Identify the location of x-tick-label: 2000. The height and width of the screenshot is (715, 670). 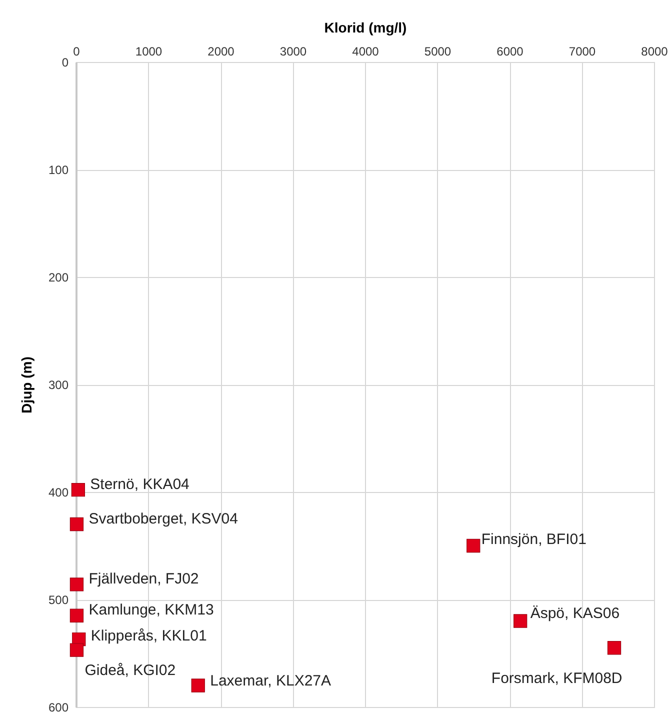
(221, 51).